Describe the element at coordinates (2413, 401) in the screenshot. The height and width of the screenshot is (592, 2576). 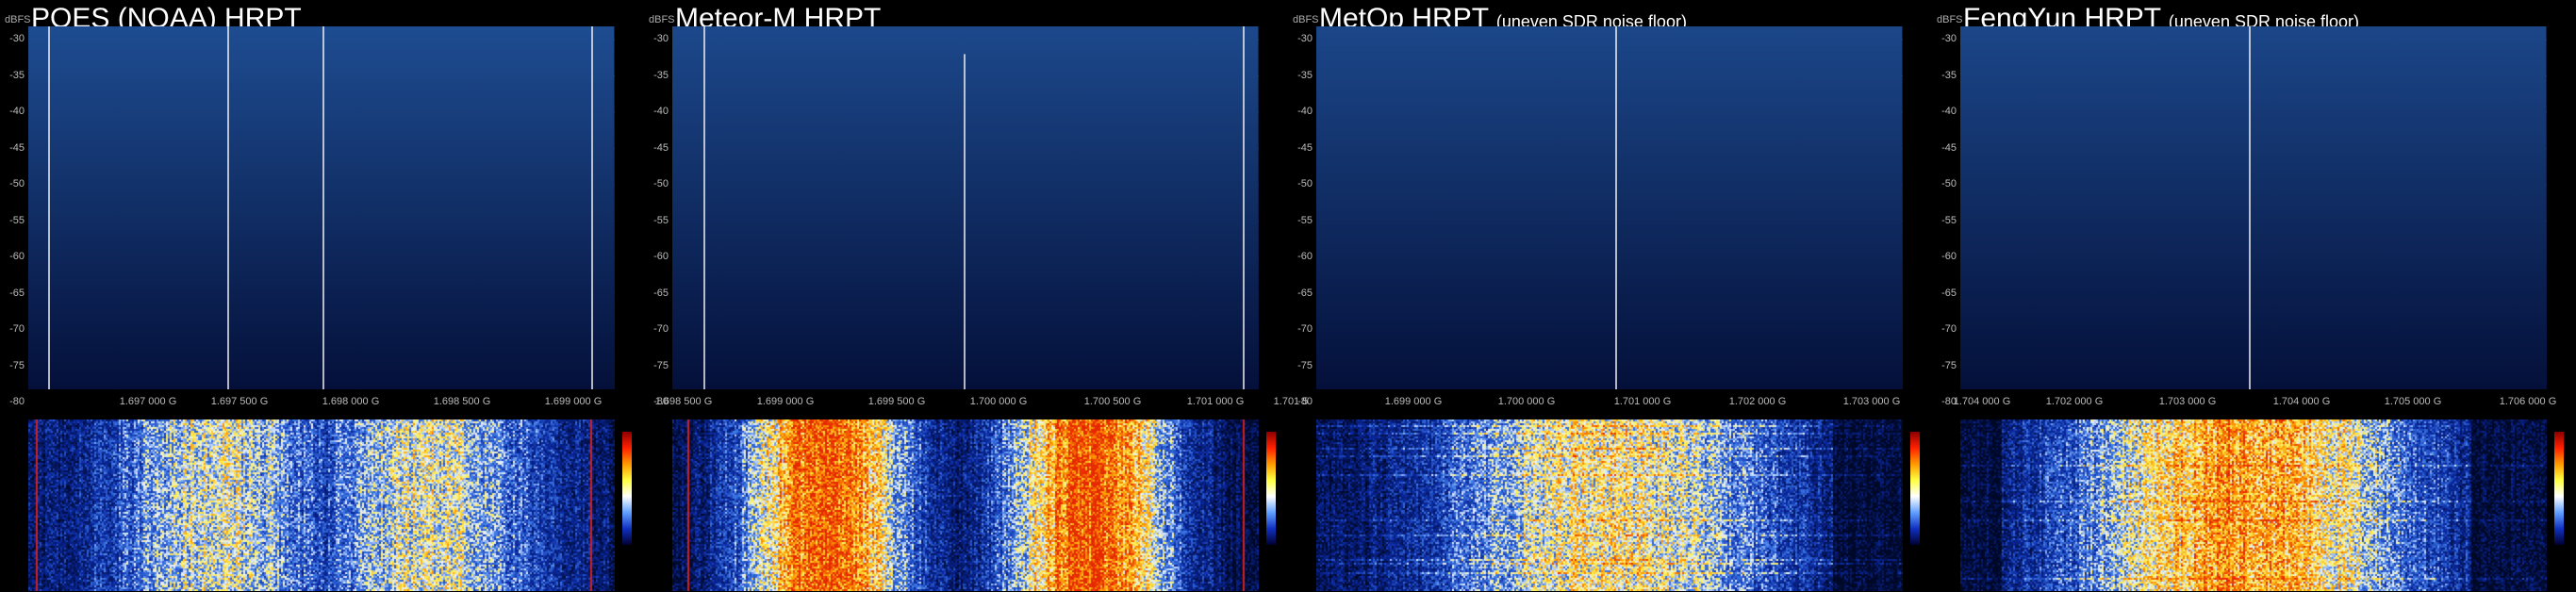
I see `x-tick-label: 1.705 000 G` at that location.